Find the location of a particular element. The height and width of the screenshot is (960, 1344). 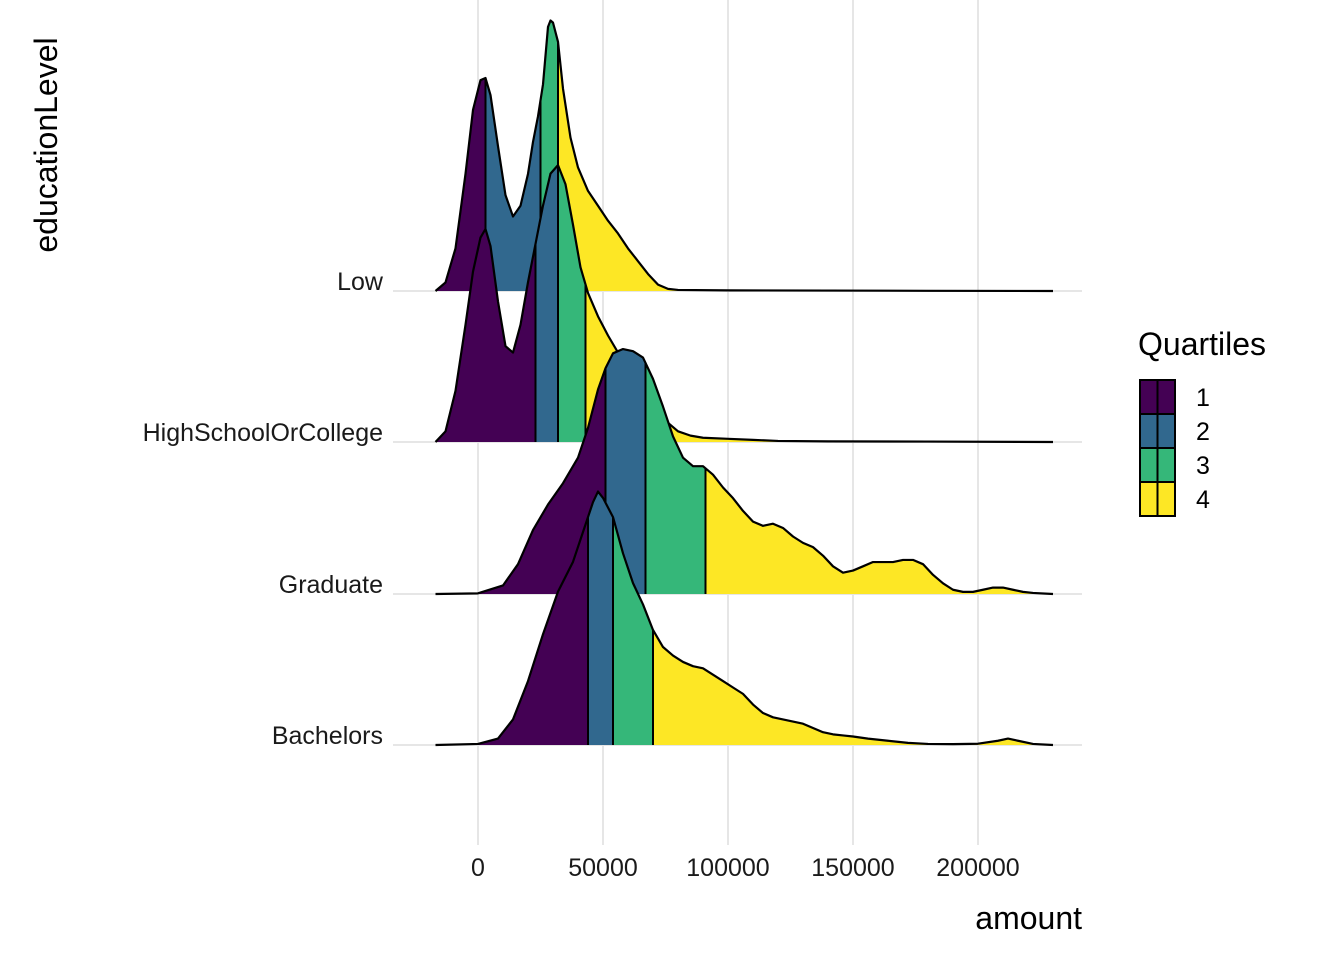

legend-label: 4 is located at coordinates (1203, 500).